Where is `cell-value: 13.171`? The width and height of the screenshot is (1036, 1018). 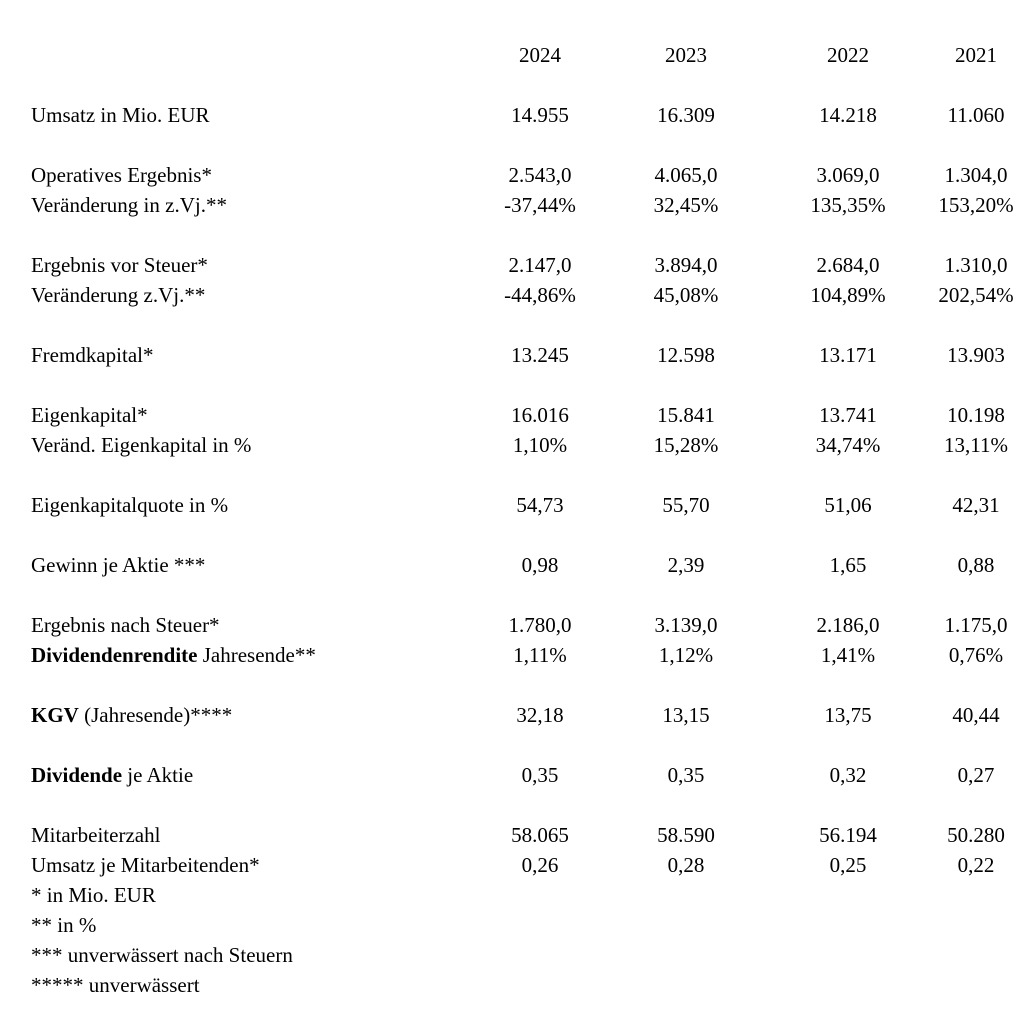 cell-value: 13.171 is located at coordinates (848, 355).